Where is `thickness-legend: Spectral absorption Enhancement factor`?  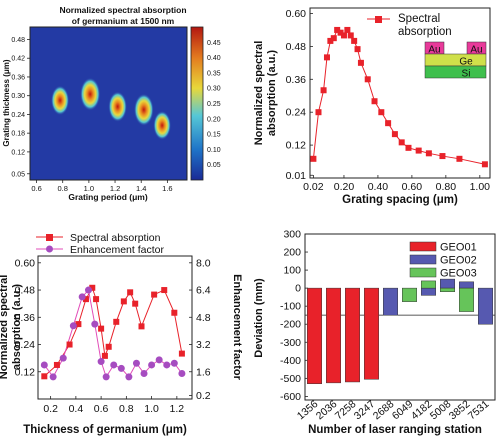 thickness-legend: Spectral absorption Enhancement factor is located at coordinates (100, 244).